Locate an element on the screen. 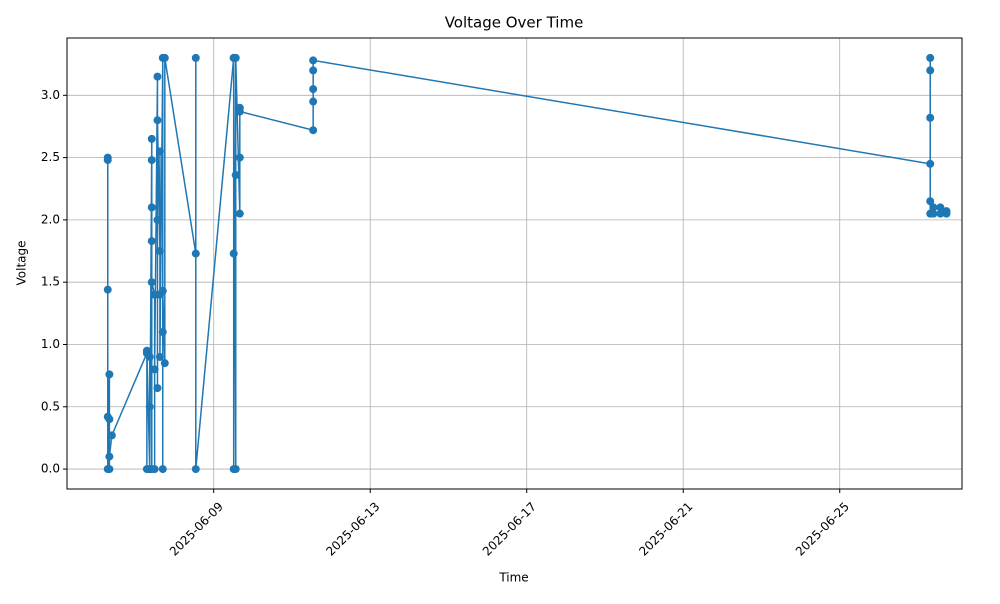 The width and height of the screenshot is (1000, 604). y-tick-label: 2.0 is located at coordinates (50, 219).